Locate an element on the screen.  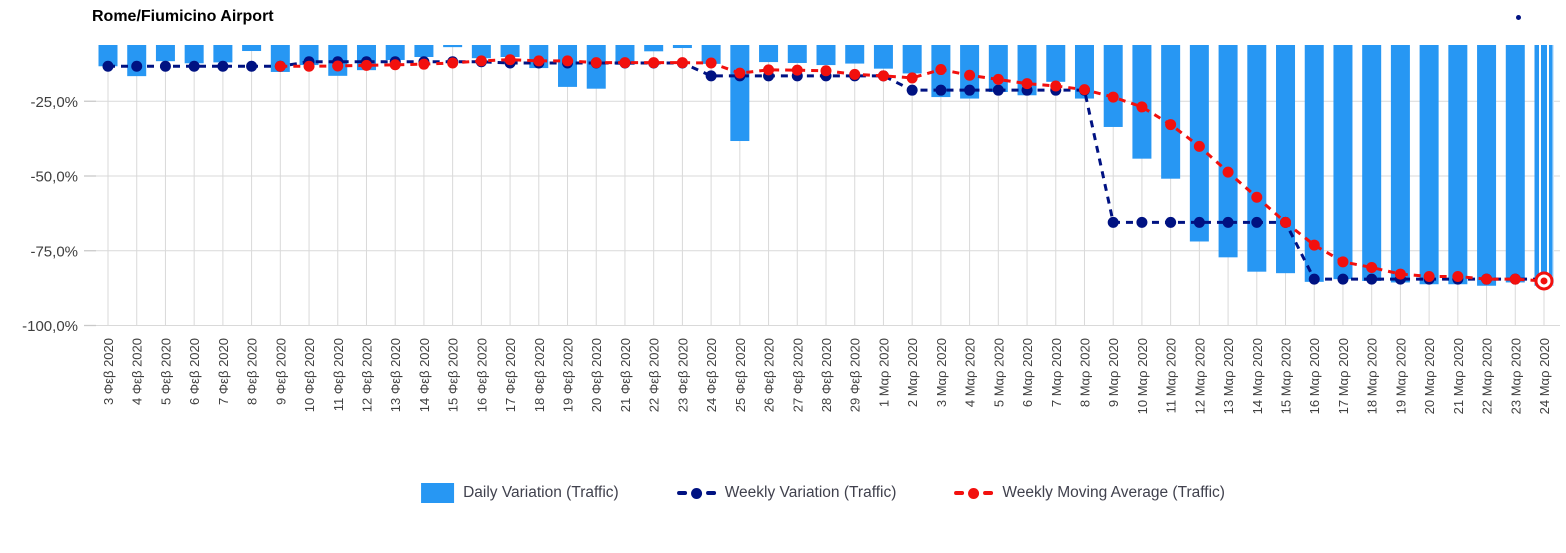
legend-item-weekly-variation: Weekly Variation (Traffic) is located at coordinates (786, 493).